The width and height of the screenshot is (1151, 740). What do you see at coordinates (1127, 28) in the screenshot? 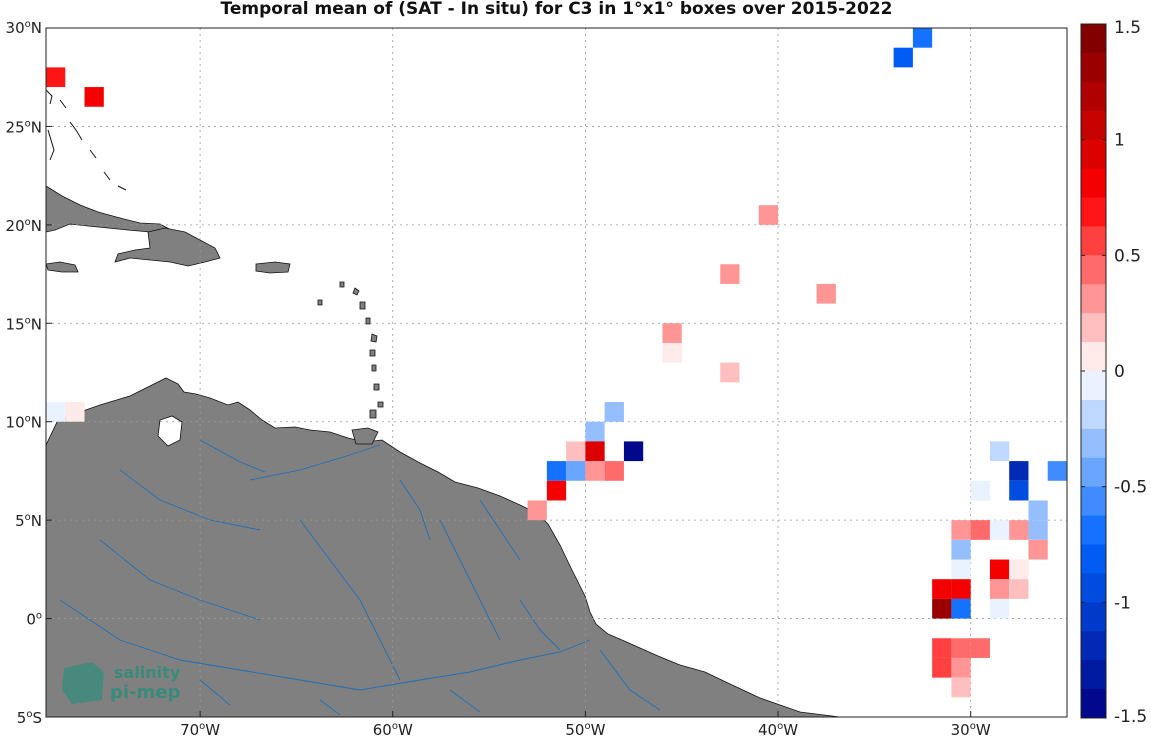
I see `colorbar-label-0: 1.5` at bounding box center [1127, 28].